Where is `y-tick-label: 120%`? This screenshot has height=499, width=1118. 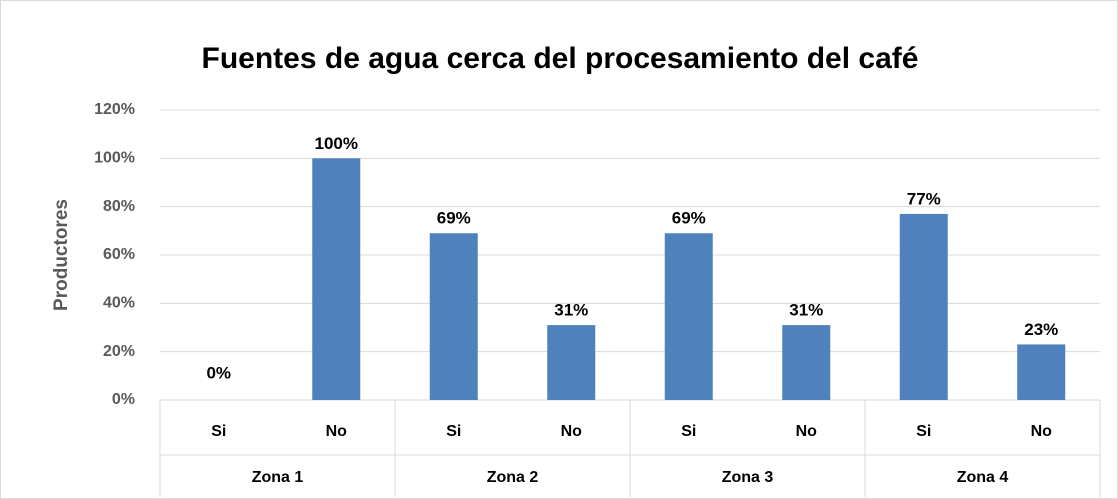 y-tick-label: 120% is located at coordinates (114, 109).